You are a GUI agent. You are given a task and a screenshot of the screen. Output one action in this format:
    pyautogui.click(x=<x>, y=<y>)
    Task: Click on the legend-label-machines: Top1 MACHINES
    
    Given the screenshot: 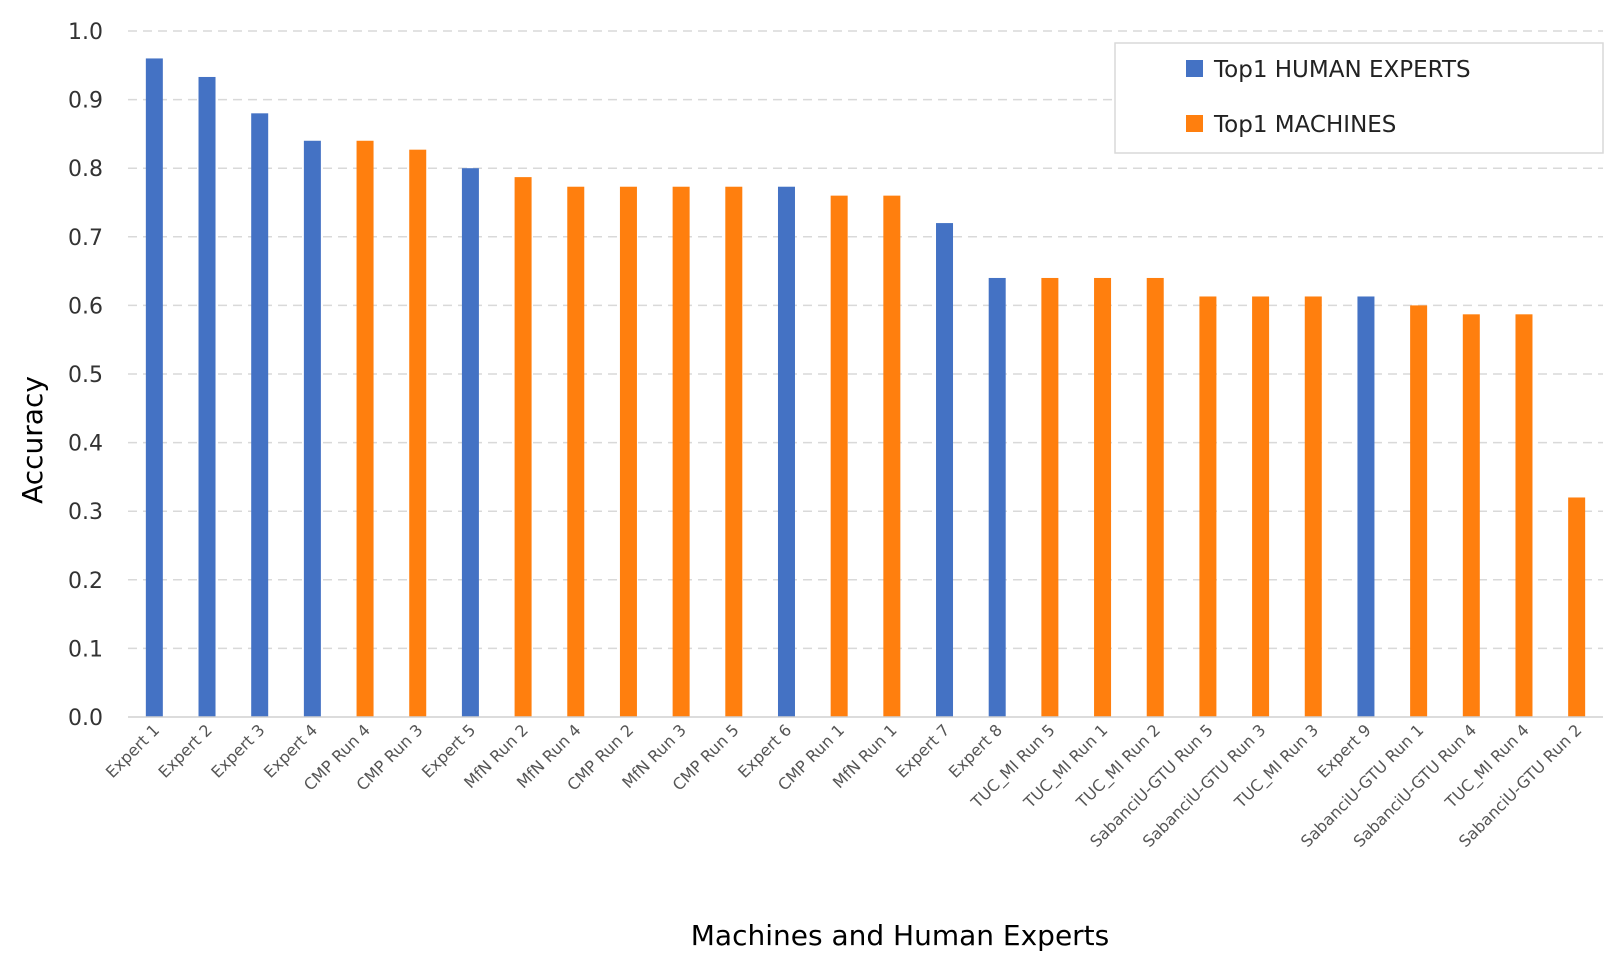 What is the action you would take?
    pyautogui.click(x=1304, y=125)
    